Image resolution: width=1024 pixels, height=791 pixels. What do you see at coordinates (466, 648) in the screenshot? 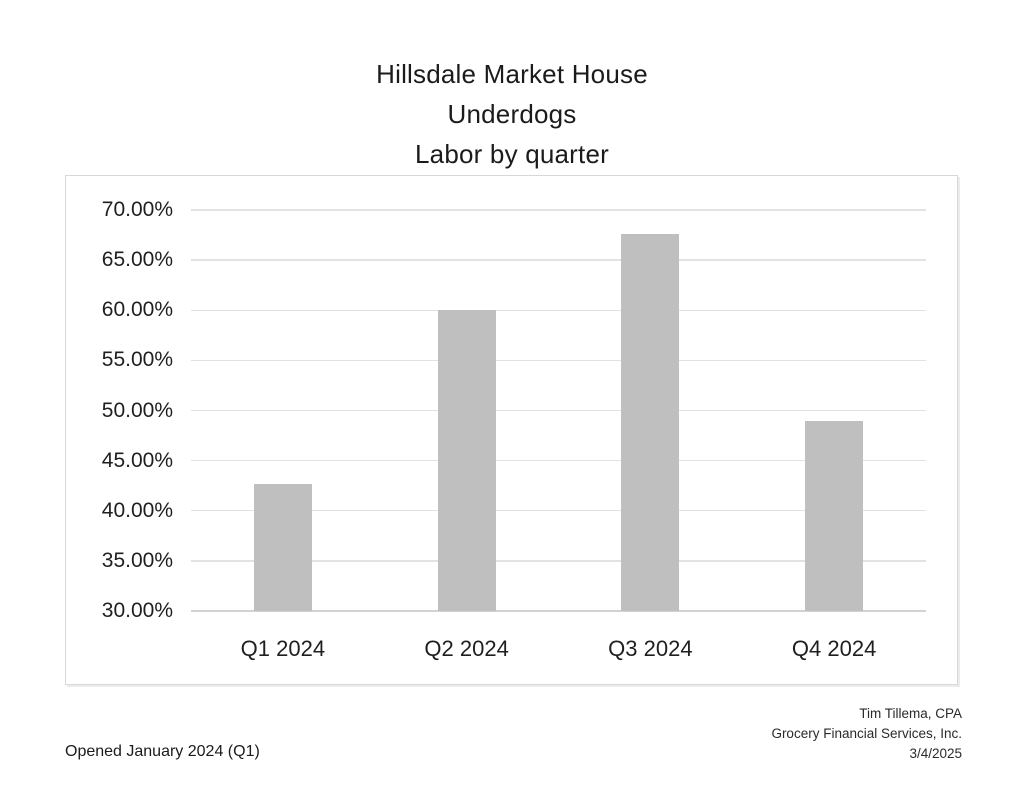
I see `x-axis-tick-label: Q2 2024` at bounding box center [466, 648].